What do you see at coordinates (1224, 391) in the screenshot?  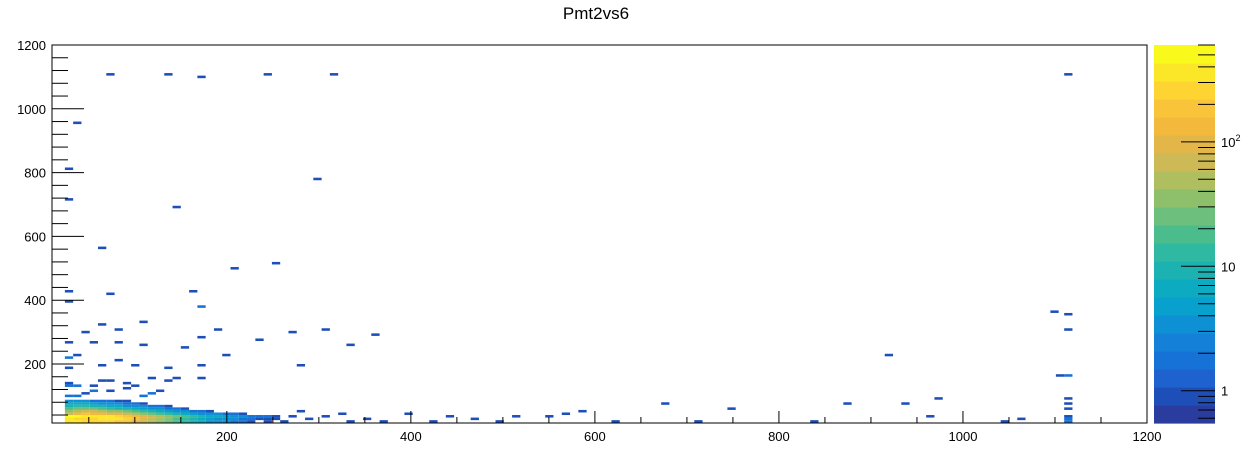 I see `z-tick-label: 1` at bounding box center [1224, 391].